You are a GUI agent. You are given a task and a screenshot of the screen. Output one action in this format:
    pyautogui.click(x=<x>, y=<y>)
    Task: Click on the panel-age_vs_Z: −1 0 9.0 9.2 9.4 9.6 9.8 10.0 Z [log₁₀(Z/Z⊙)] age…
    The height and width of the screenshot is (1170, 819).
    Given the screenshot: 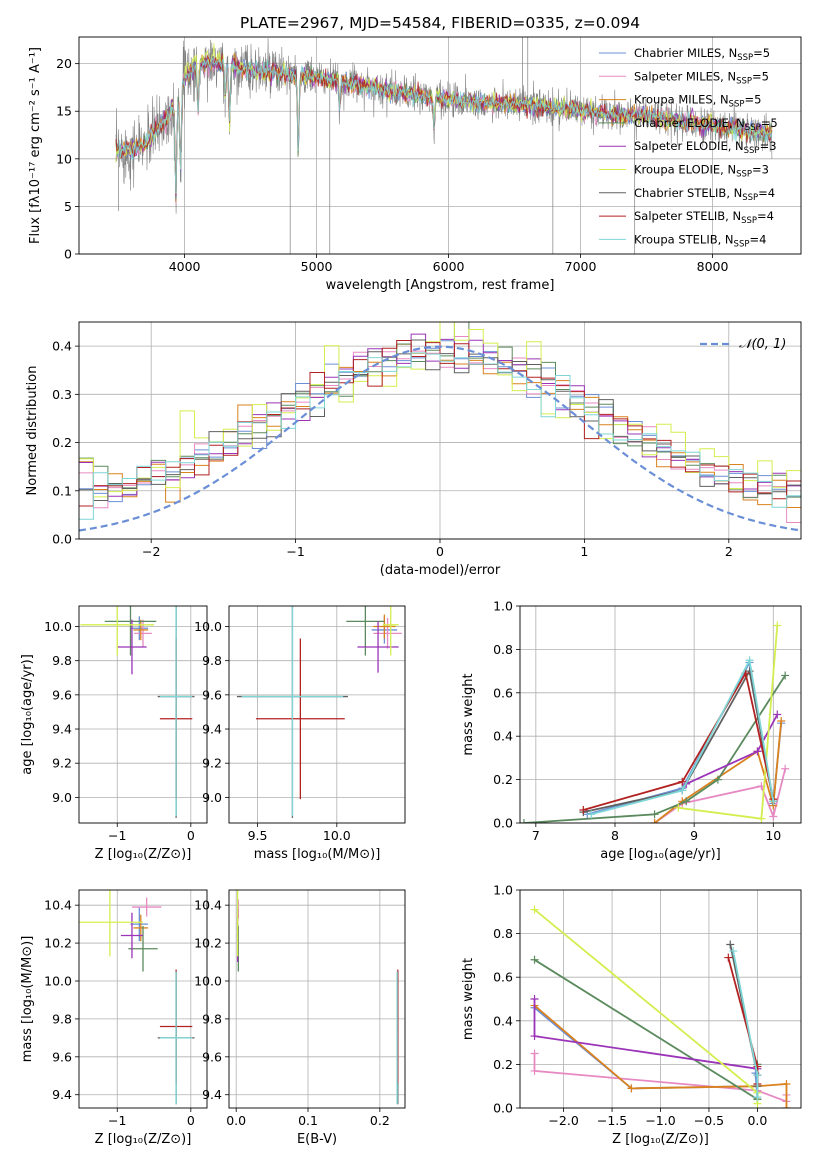 What is the action you would take?
    pyautogui.click(x=114, y=733)
    